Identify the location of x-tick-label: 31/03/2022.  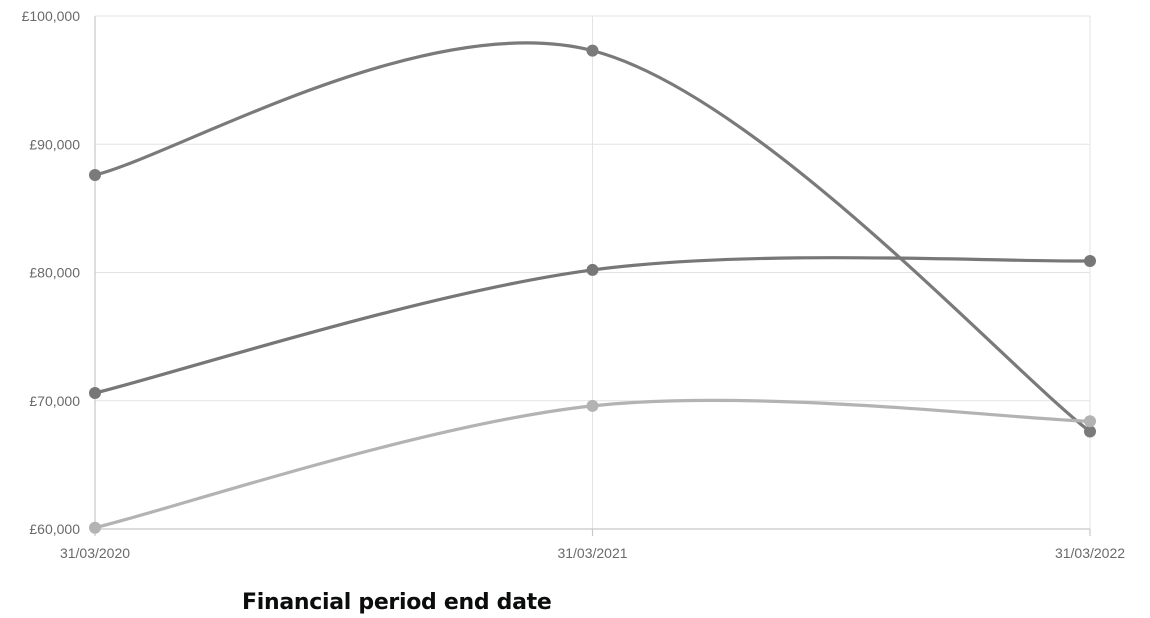
(1090, 553).